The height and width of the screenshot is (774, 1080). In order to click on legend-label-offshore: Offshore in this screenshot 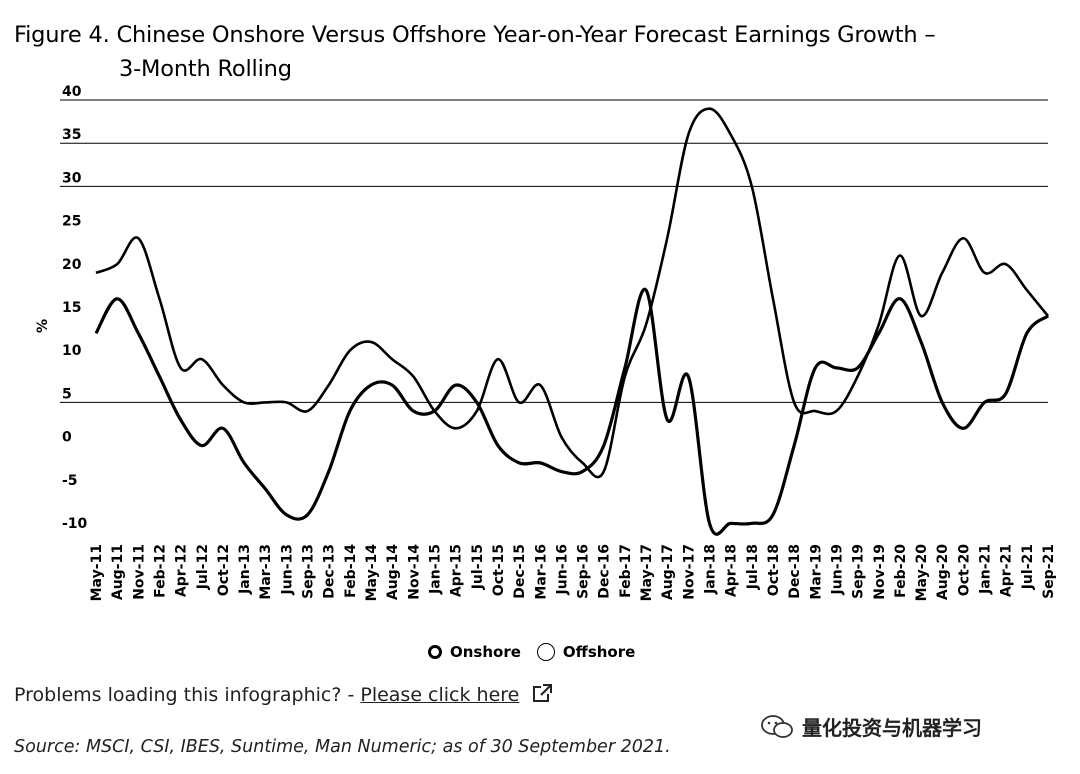, I will do `click(599, 652)`.